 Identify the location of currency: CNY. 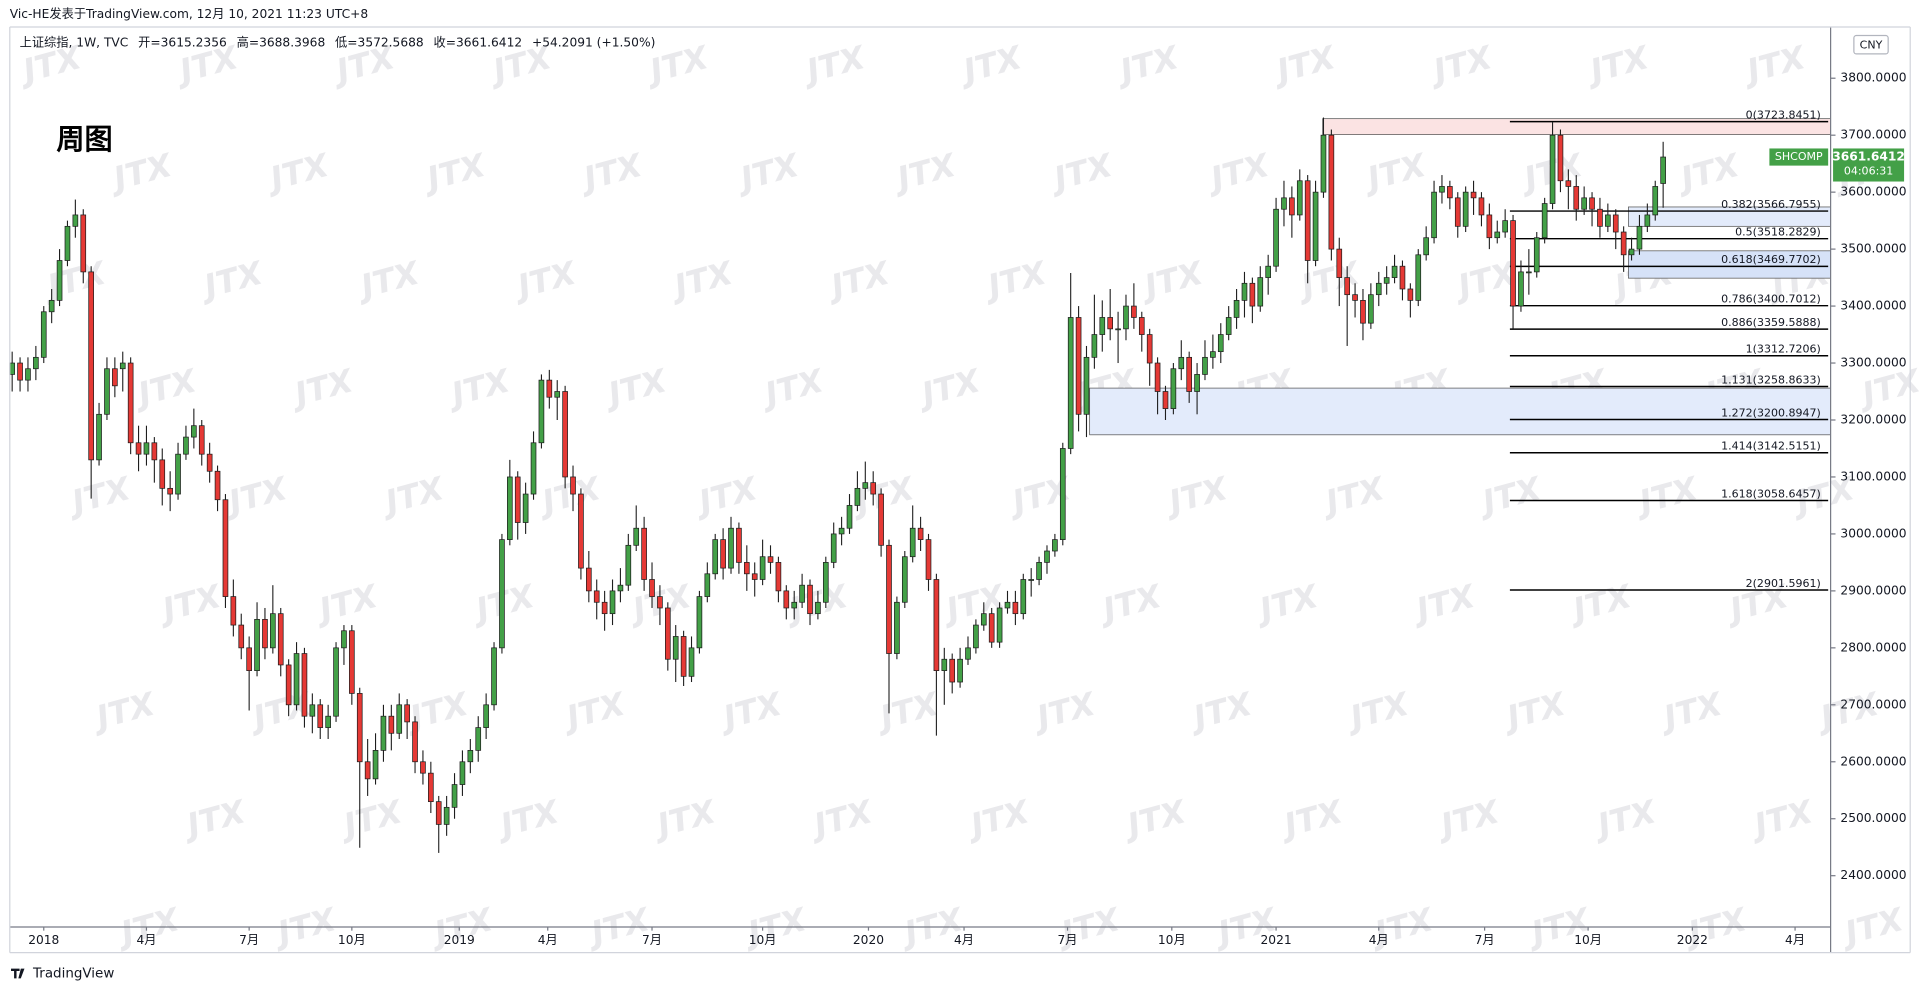
(1871, 44).